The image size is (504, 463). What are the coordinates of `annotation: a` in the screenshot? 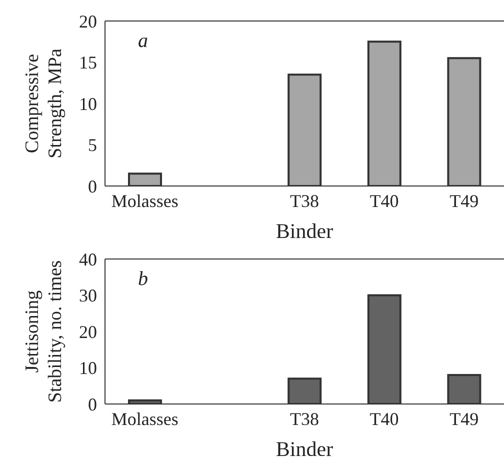 It's located at (143, 41).